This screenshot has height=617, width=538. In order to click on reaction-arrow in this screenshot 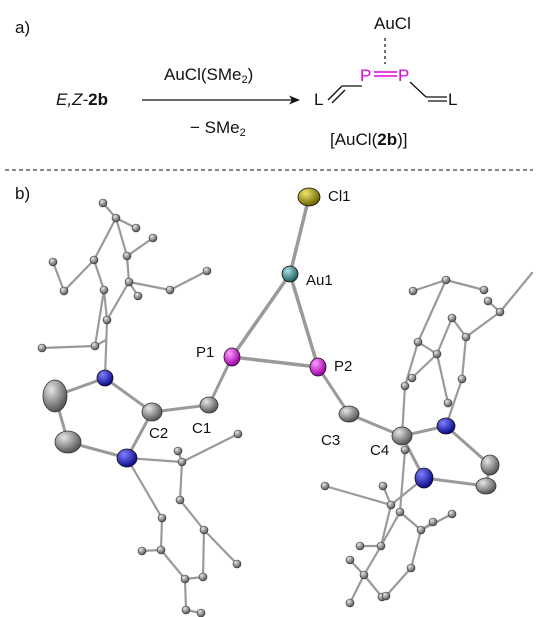, I will do `click(221, 100)`.